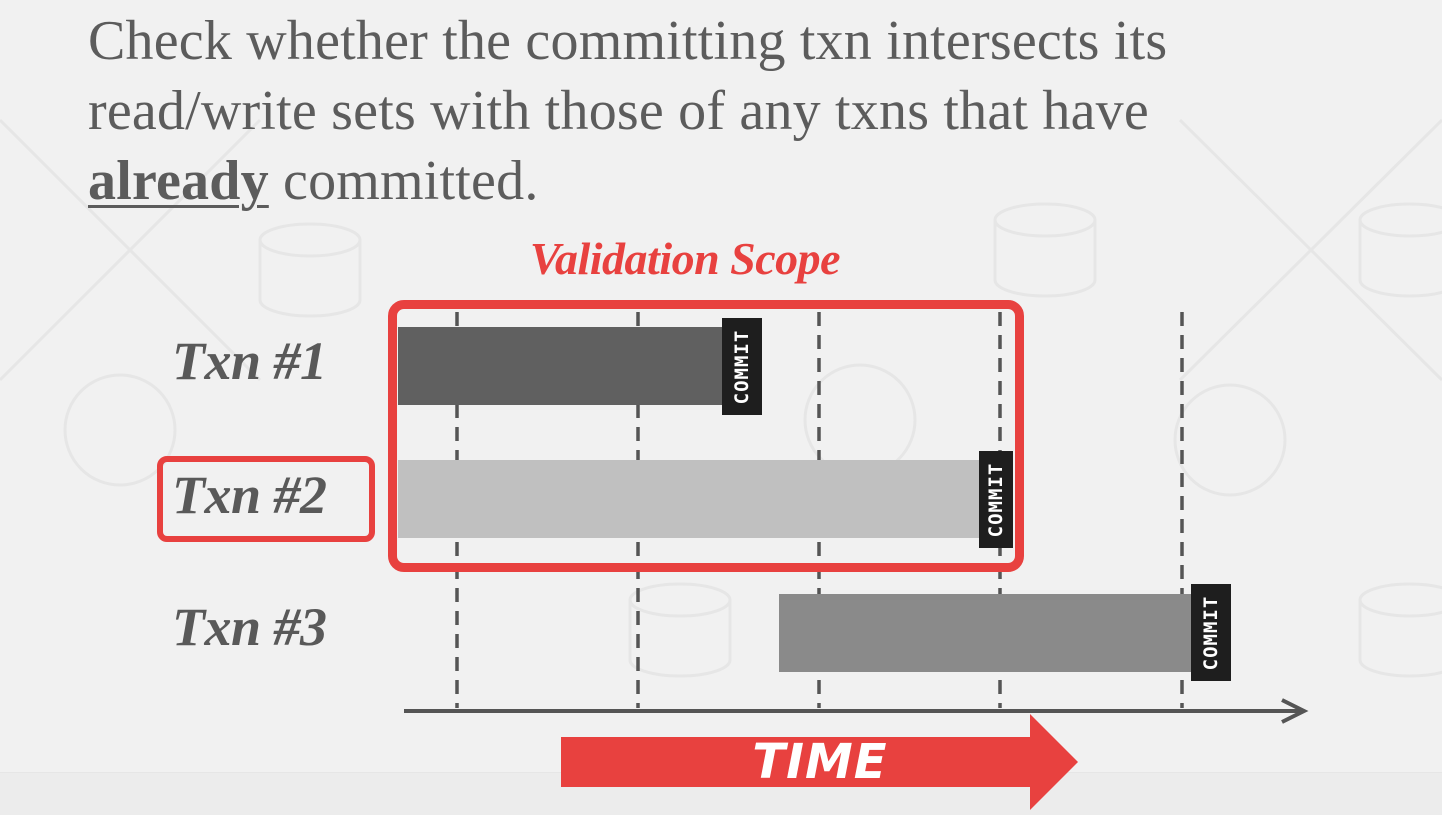  I want to click on headline-line-3: already committed., so click(738, 181).